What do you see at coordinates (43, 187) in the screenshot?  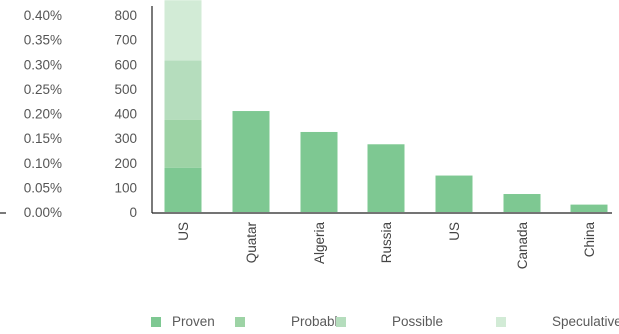 I see `y-percent-tick-label: 0.05%` at bounding box center [43, 187].